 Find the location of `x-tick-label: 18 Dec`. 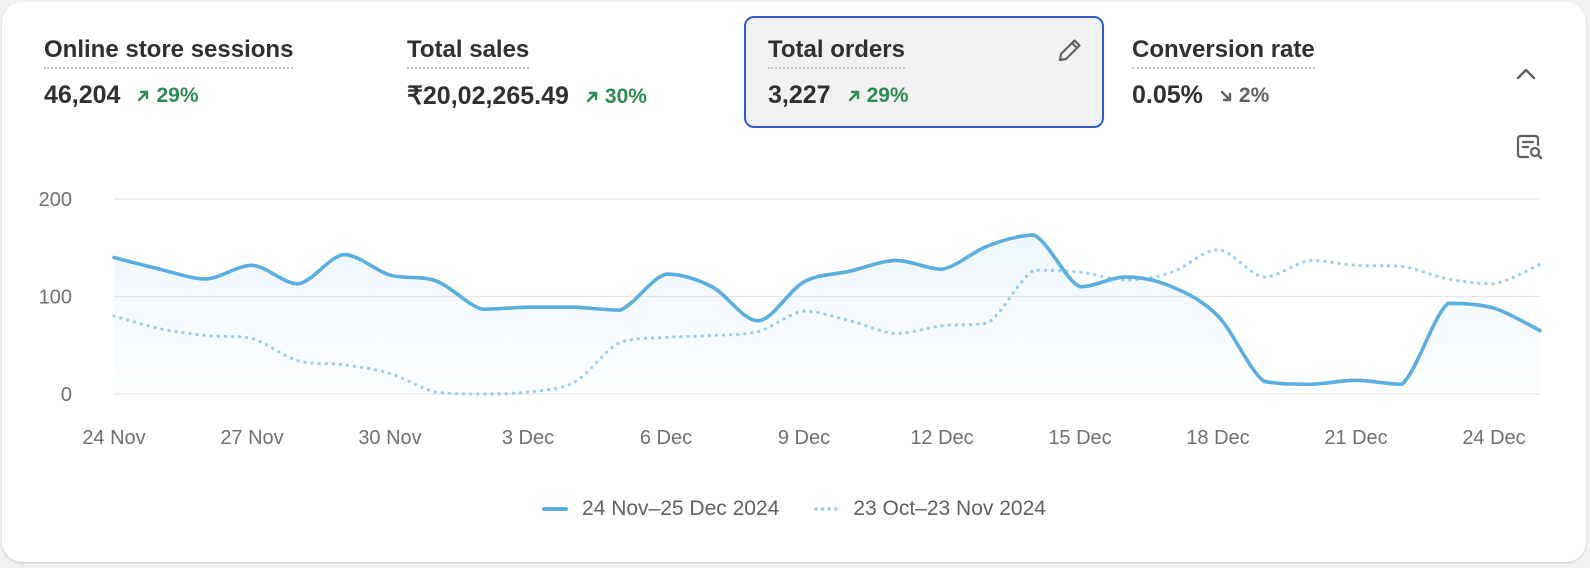

x-tick-label: 18 Dec is located at coordinates (1217, 438).